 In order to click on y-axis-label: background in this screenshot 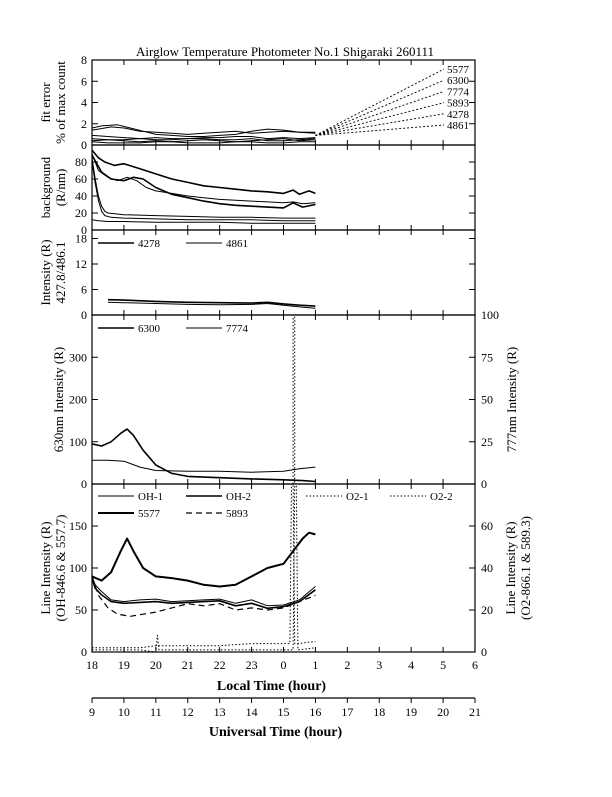, I will do `click(45, 187)`.